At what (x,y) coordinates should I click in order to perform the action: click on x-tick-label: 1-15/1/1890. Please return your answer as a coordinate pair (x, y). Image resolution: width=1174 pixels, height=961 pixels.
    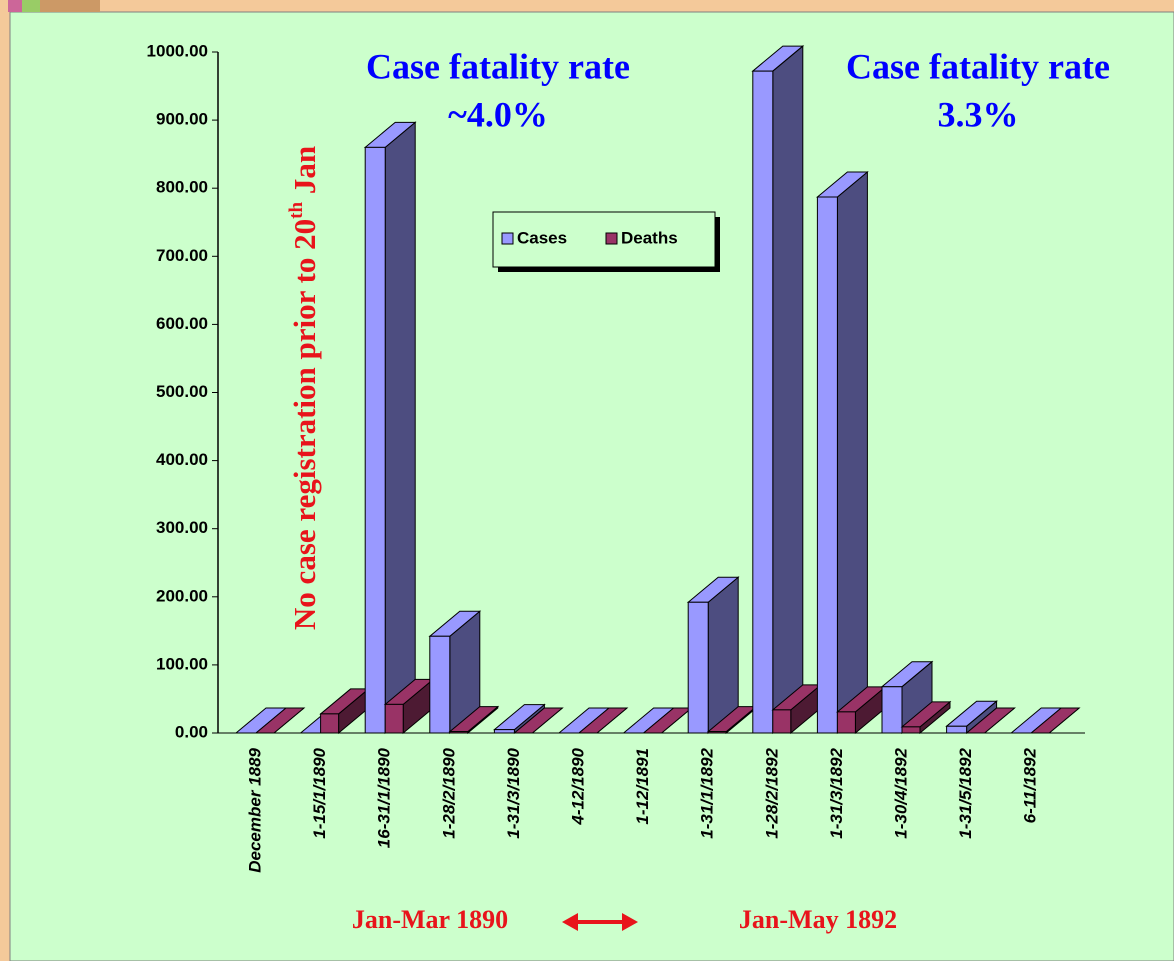
    Looking at the image, I should click on (319, 792).